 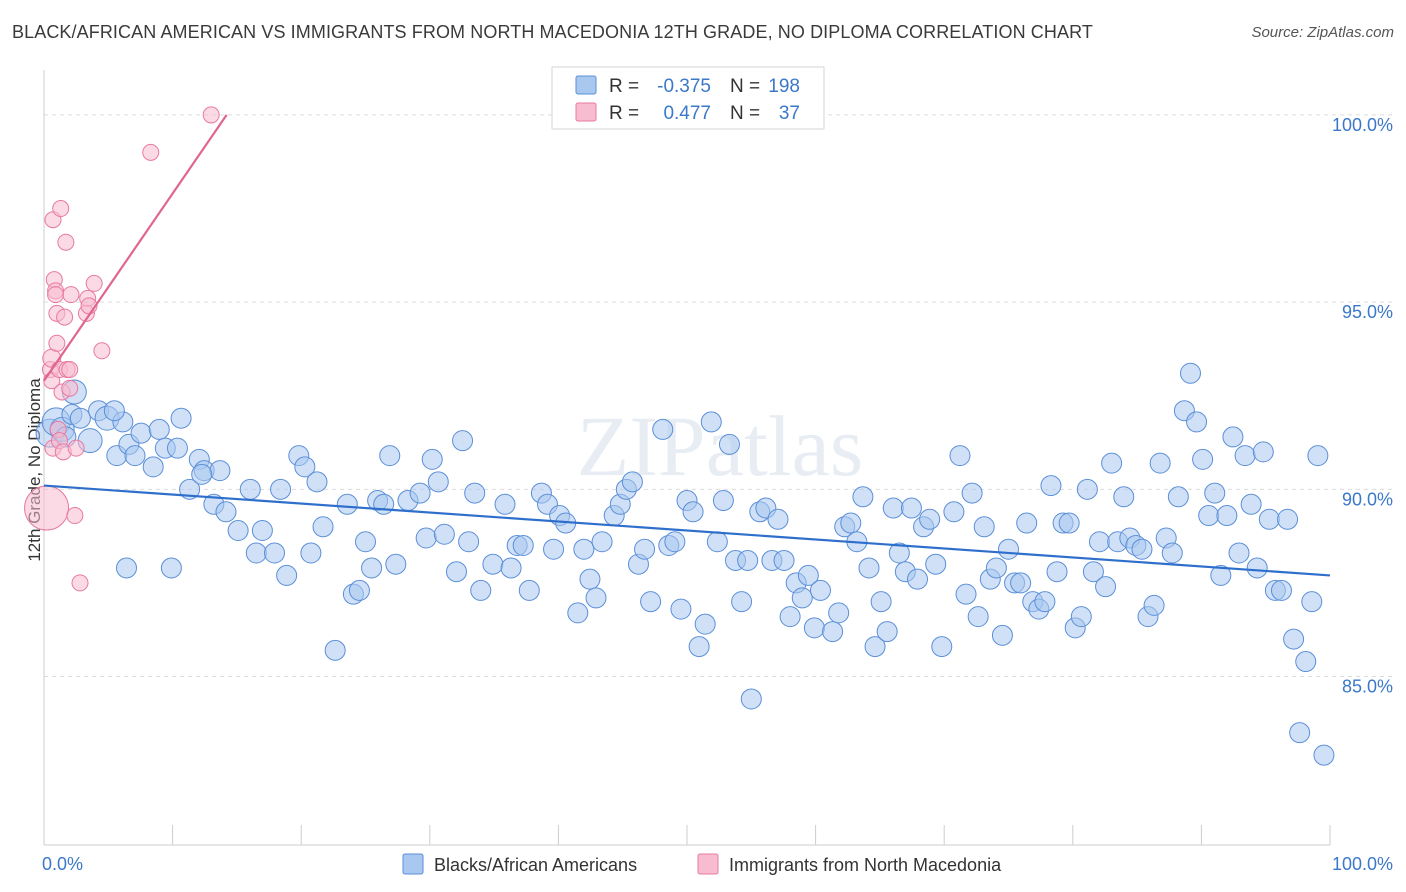 What do you see at coordinates (135, 248) in the screenshot?
I see `trend-line-macedonia` at bounding box center [135, 248].